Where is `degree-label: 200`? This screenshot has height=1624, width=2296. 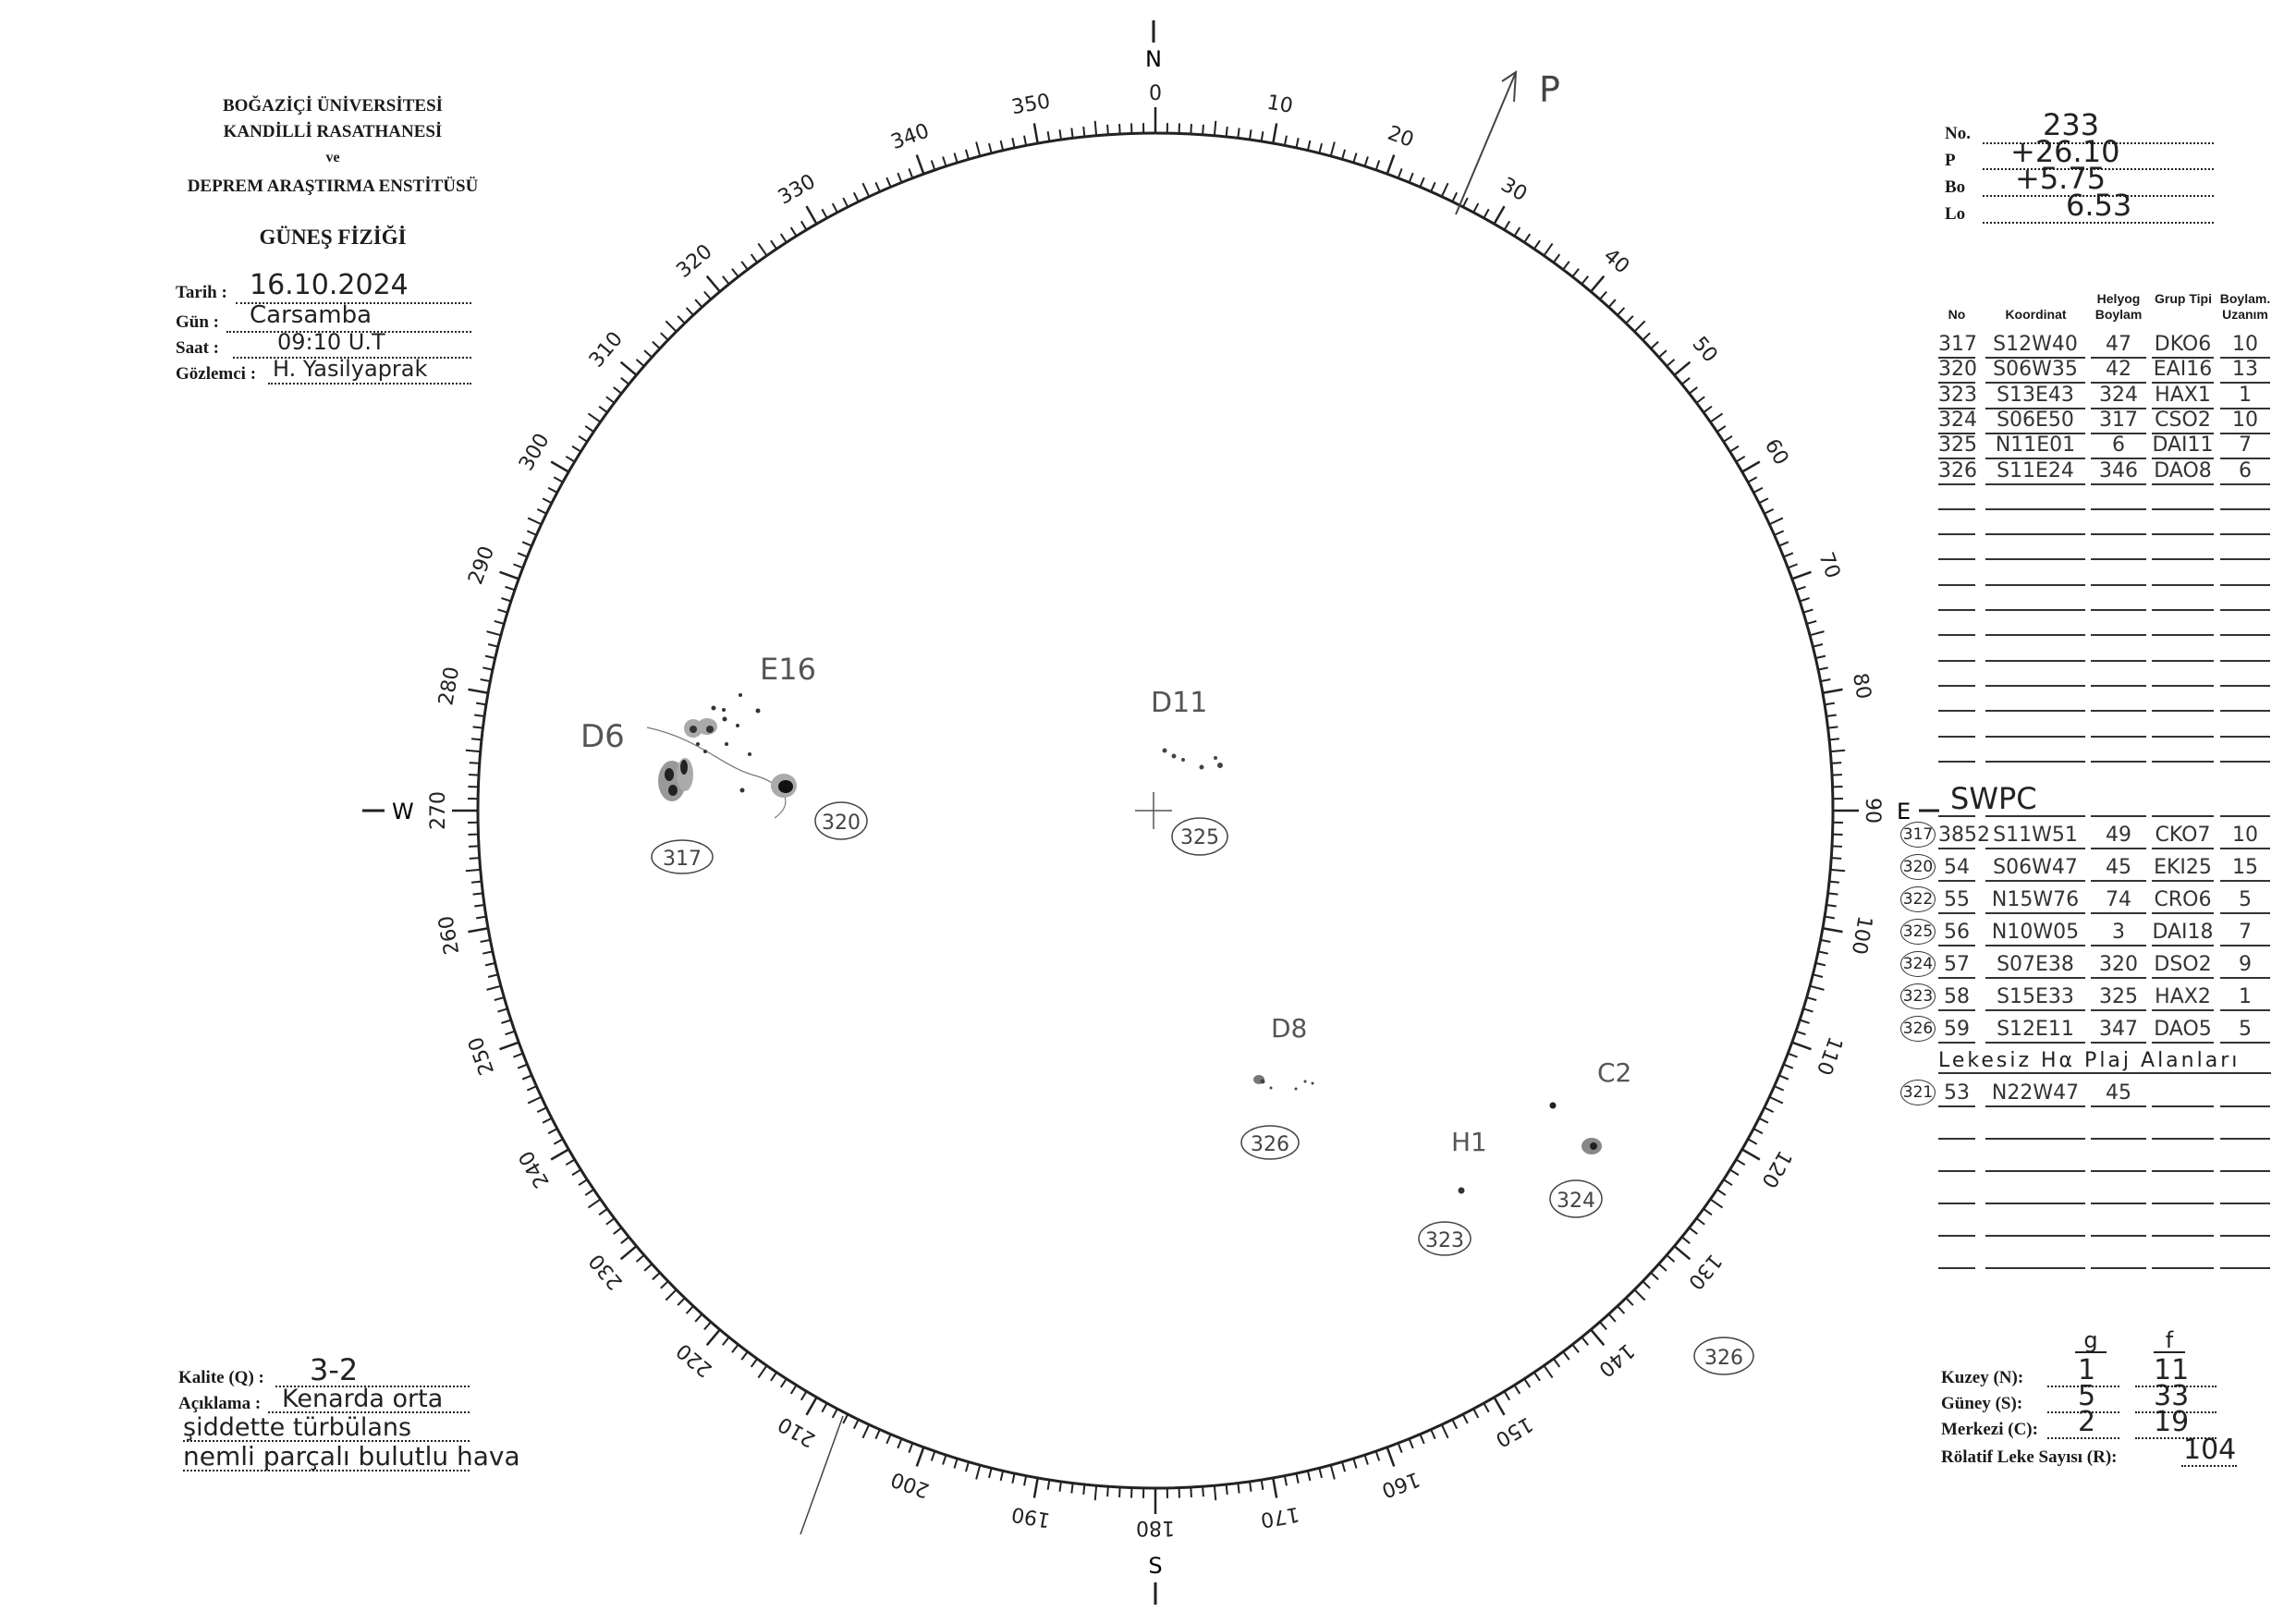 degree-label: 200 is located at coordinates (911, 1484).